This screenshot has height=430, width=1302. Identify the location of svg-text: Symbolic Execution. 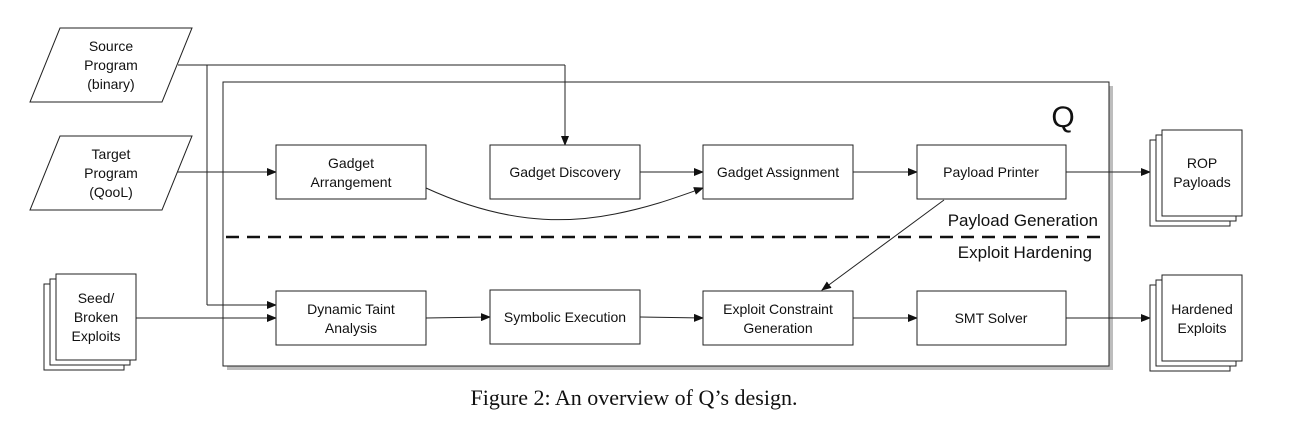
(565, 317).